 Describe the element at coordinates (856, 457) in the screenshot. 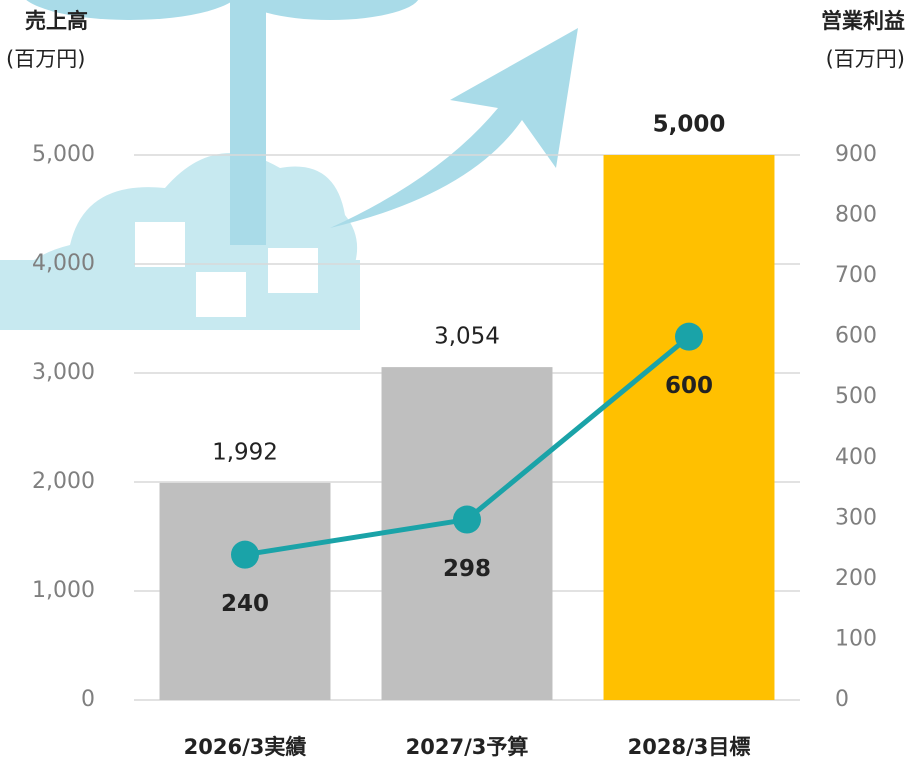

I see `y2-tick-label: 400` at that location.